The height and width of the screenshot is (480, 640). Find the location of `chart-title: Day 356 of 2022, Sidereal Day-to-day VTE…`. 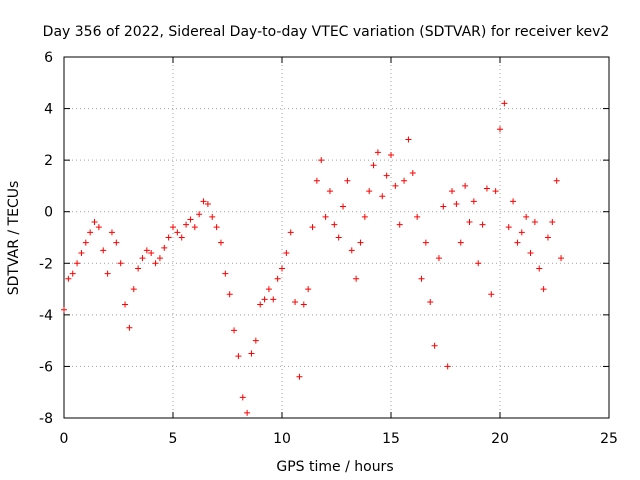

chart-title: Day 356 of 2022, Sidereal Day-to-day VTE… is located at coordinates (326, 32).